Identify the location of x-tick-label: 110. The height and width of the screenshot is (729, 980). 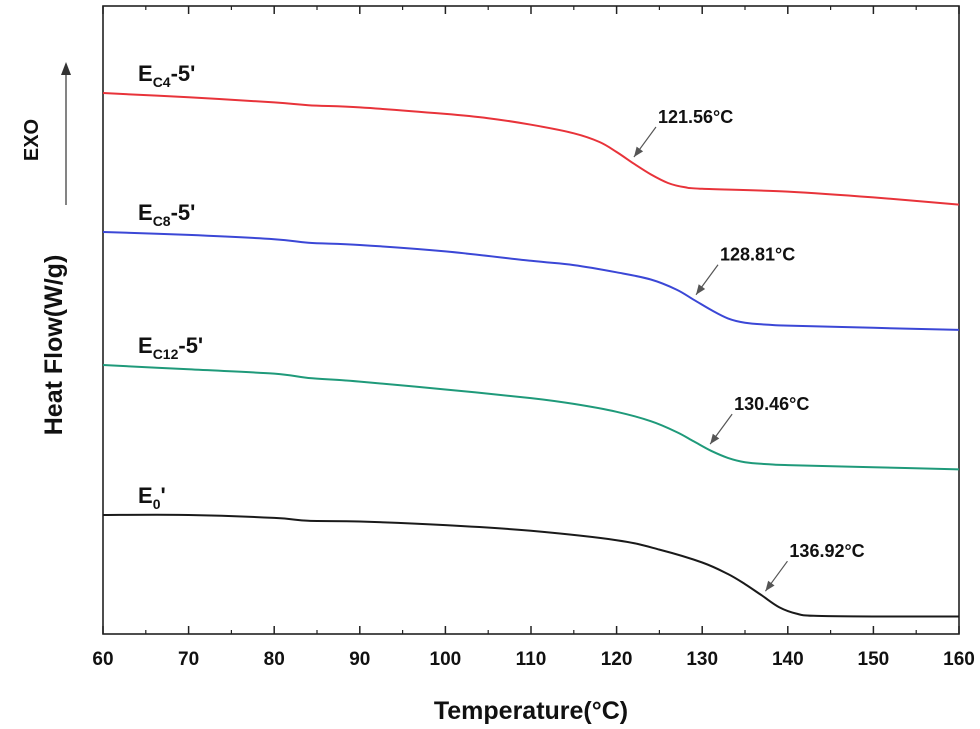
(531, 659).